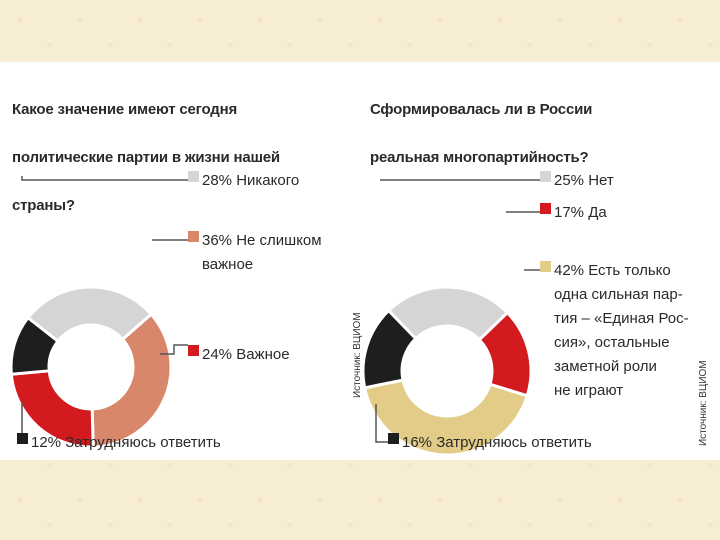  Describe the element at coordinates (43, 205) in the screenshot. I see `chart-title-line: страны?` at that location.